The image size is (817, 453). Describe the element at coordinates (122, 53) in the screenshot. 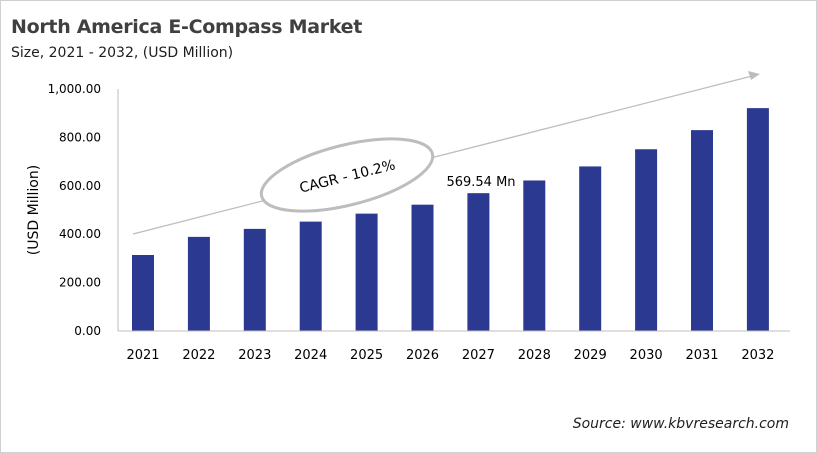

I see `chart-subtitle: Size, 2021 - 2032, (USD Million)` at that location.